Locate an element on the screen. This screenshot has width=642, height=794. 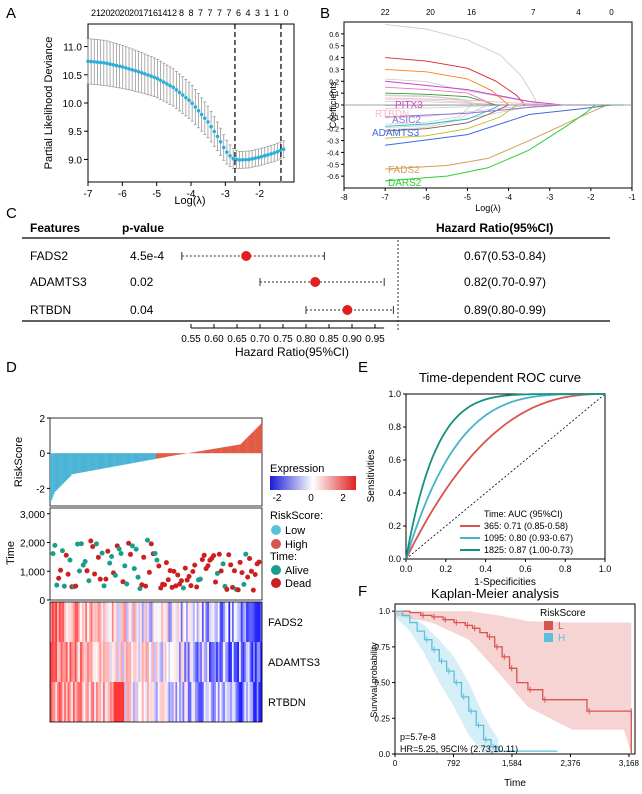
a-xtick-label: -3 is located at coordinates (225, 194).